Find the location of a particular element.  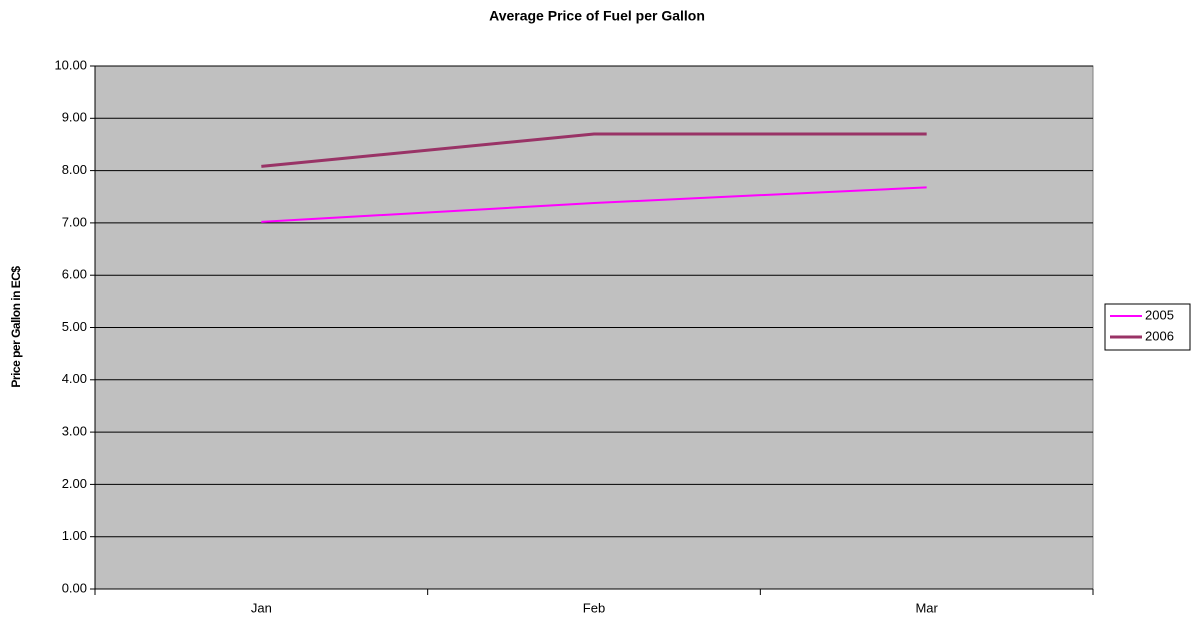

legend-label: 2006 is located at coordinates (1159, 335).